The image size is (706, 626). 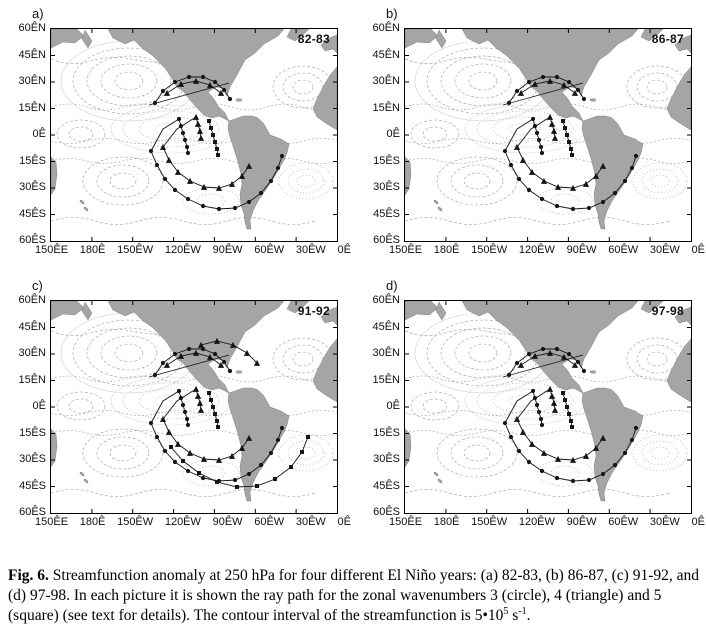 What do you see at coordinates (313, 39) in the screenshot?
I see `panel-a-year-label: 82-83` at bounding box center [313, 39].